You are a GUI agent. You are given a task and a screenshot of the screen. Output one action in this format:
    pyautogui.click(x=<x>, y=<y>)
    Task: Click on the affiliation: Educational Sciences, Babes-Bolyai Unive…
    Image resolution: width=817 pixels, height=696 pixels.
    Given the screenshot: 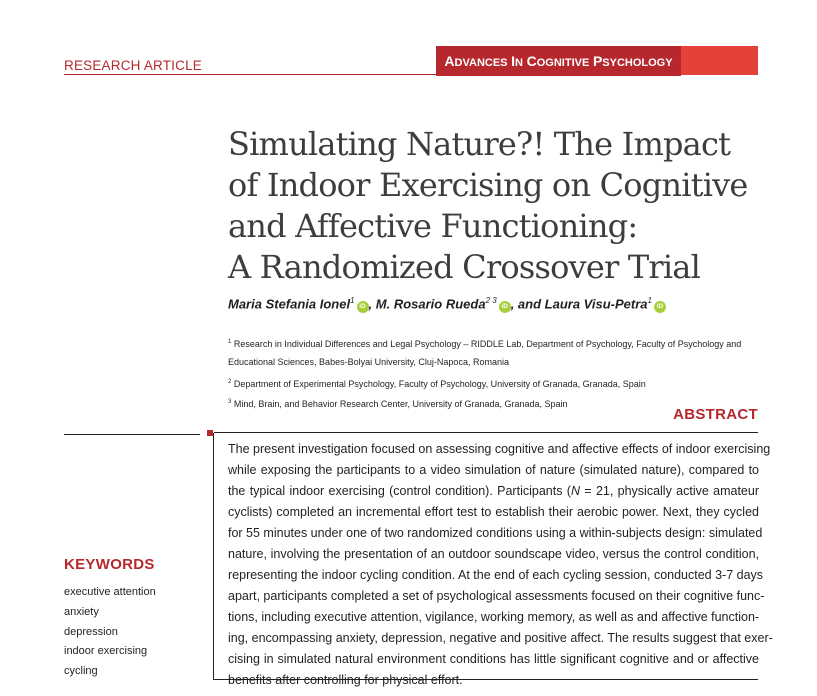 What is the action you would take?
    pyautogui.click(x=368, y=362)
    